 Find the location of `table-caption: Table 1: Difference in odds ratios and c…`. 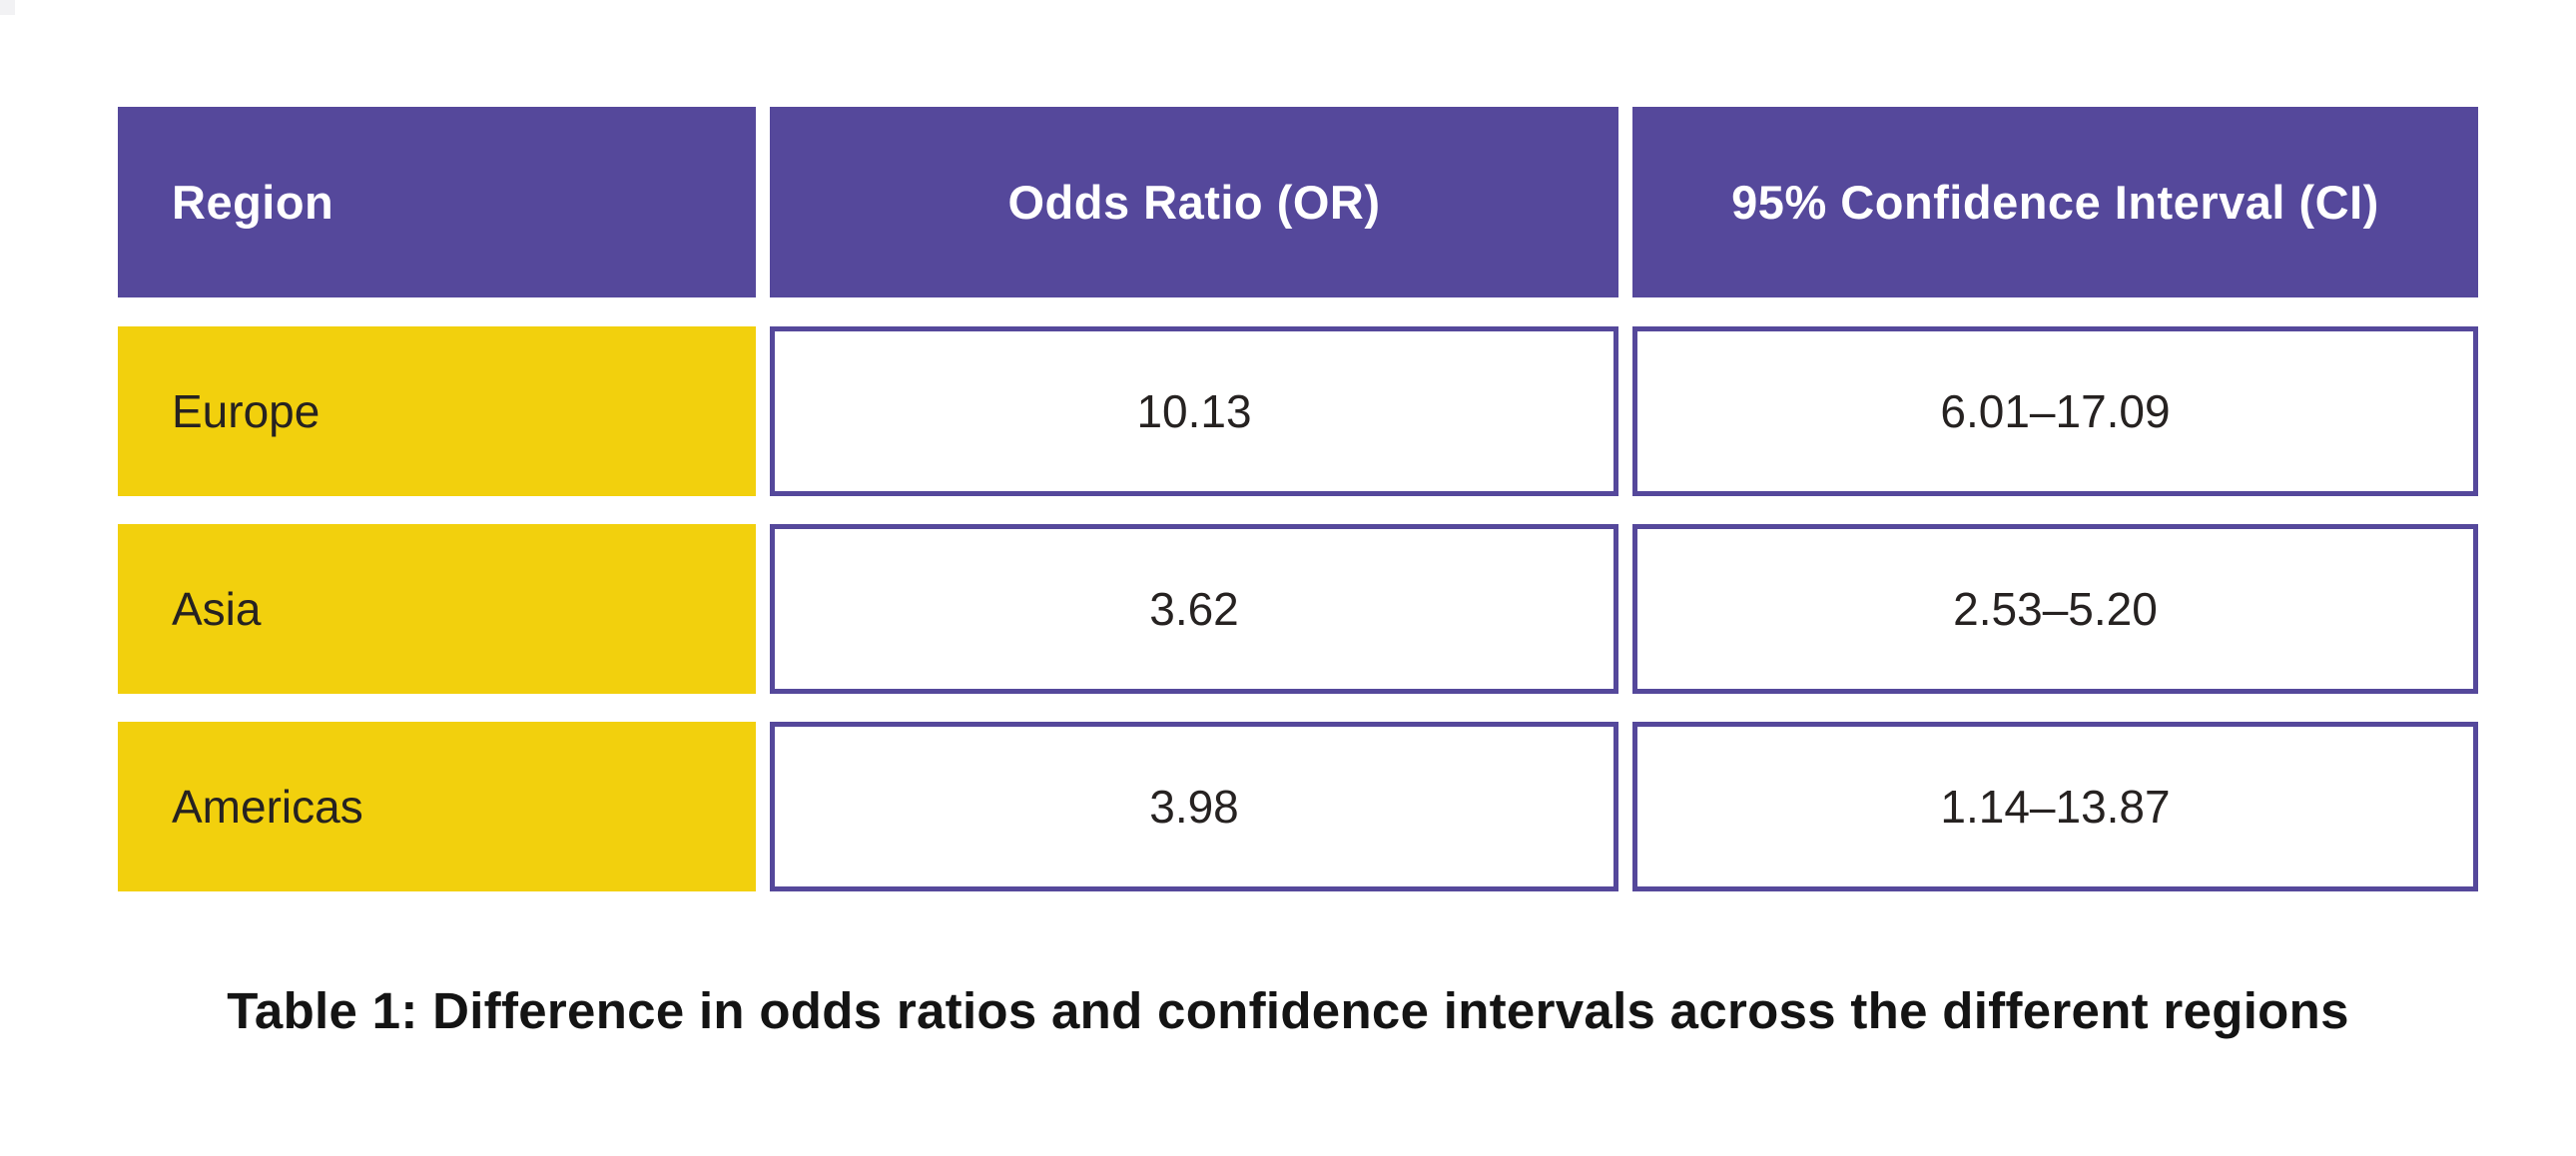

table-caption: Table 1: Difference in odds ratios and c… is located at coordinates (1288, 1010).